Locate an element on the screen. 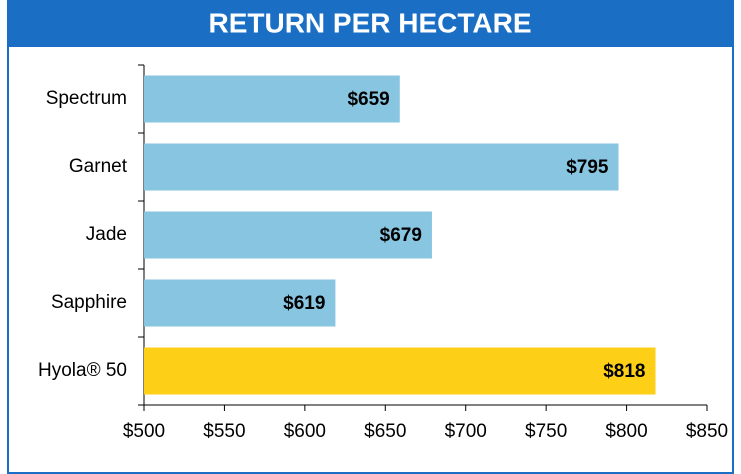 Image resolution: width=741 pixels, height=474 pixels. x-tick-label: $800 is located at coordinates (626, 431).